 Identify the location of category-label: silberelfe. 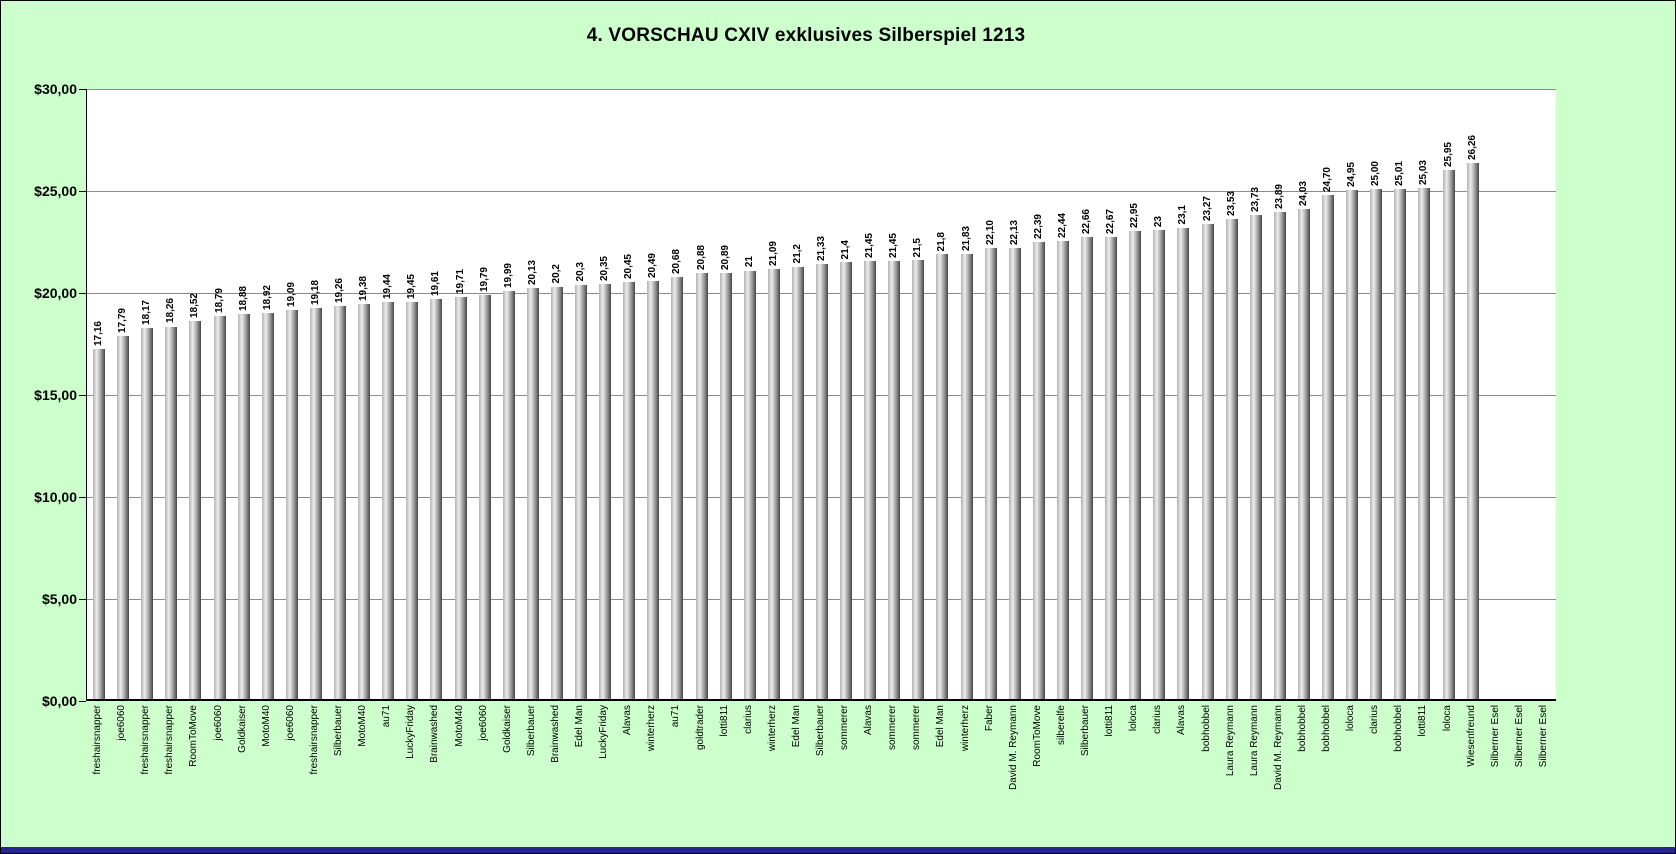
(1061, 725).